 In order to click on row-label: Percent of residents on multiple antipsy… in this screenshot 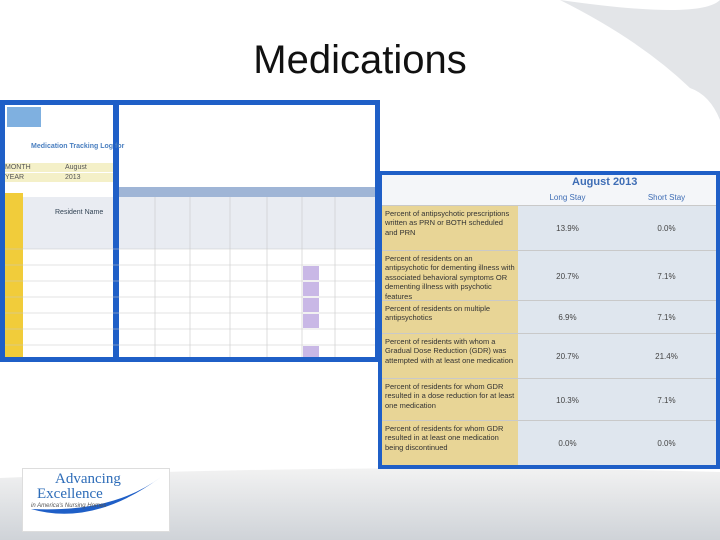, I will do `click(450, 317)`.